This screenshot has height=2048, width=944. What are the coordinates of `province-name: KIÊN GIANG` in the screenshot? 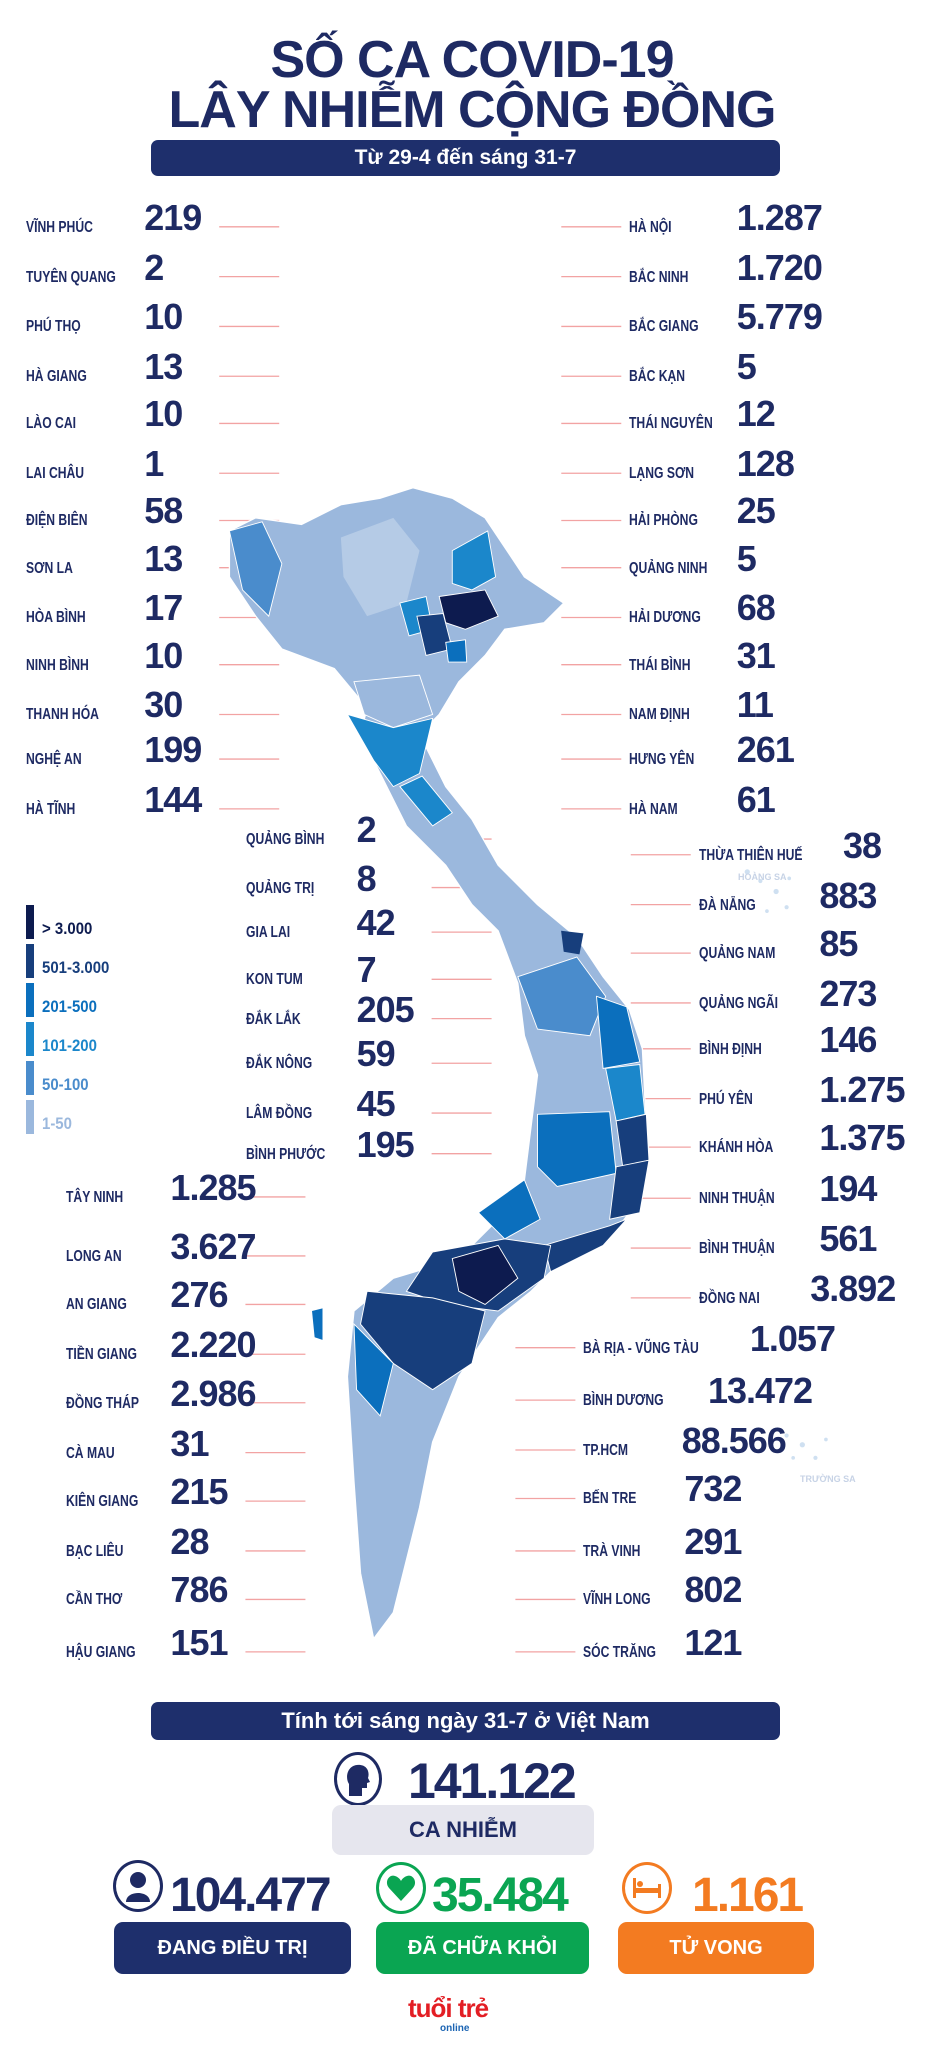 It's located at (101, 1502).